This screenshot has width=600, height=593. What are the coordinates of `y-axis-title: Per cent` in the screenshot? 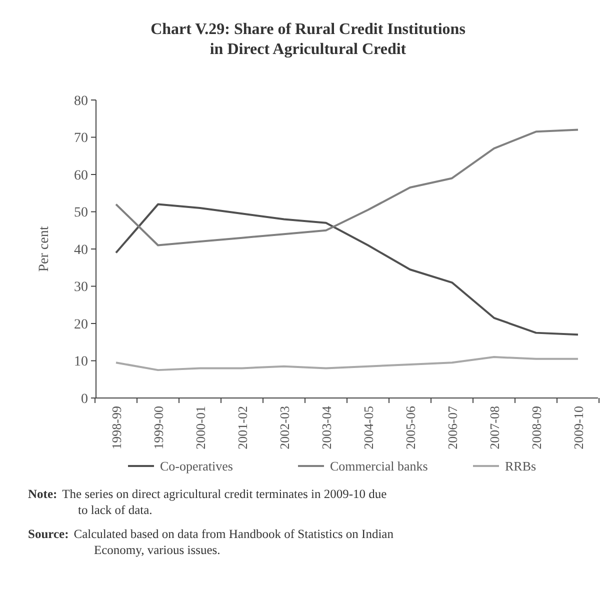 It's located at (44, 249).